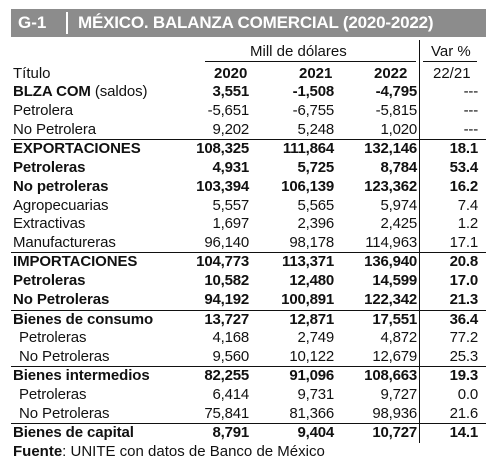 This screenshot has height=467, width=500. Describe the element at coordinates (464, 299) in the screenshot. I see `value-var: 21.3` at that location.